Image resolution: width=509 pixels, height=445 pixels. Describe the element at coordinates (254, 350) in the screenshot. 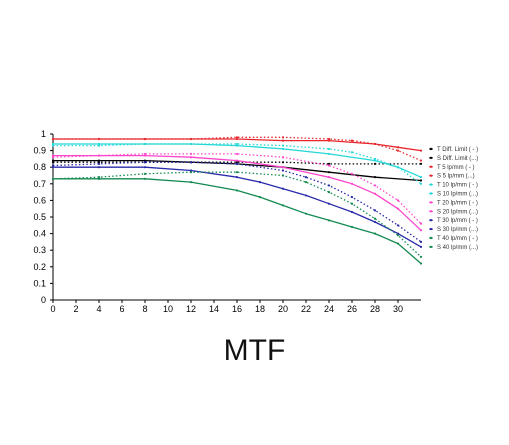

I see `chart-caption: MTF` at that location.